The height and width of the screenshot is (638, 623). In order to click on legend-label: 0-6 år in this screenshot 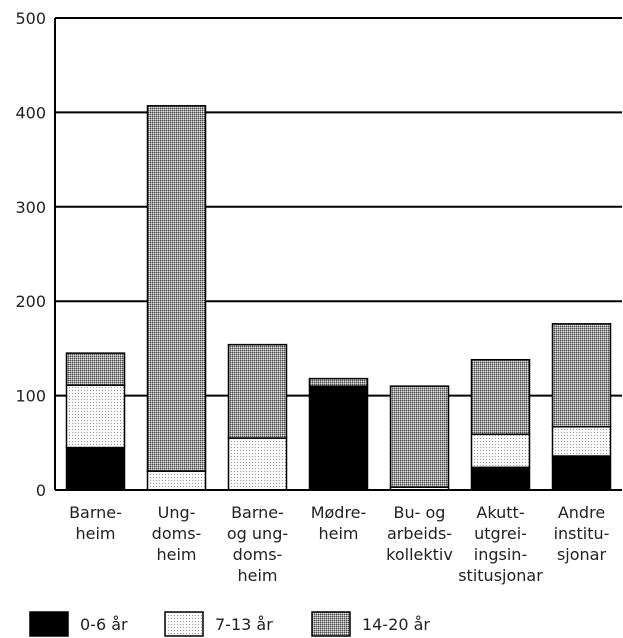, I will do `click(104, 624)`.